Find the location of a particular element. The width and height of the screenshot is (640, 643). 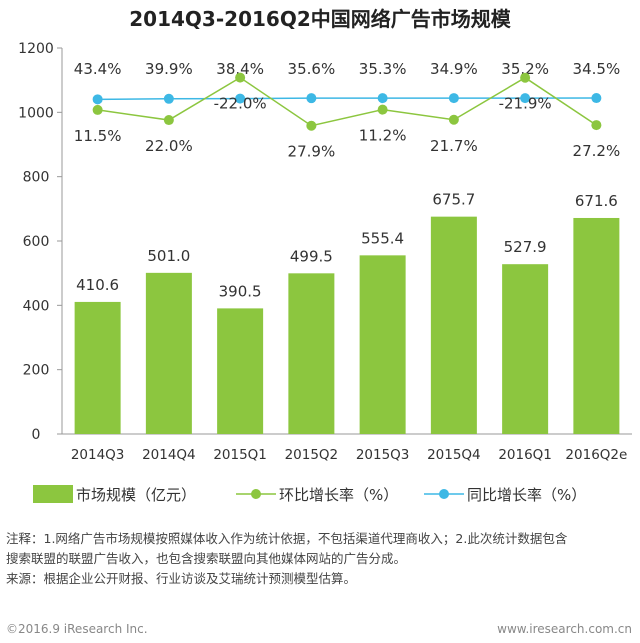

qoq-growth-label: 22.0% is located at coordinates (169, 146).